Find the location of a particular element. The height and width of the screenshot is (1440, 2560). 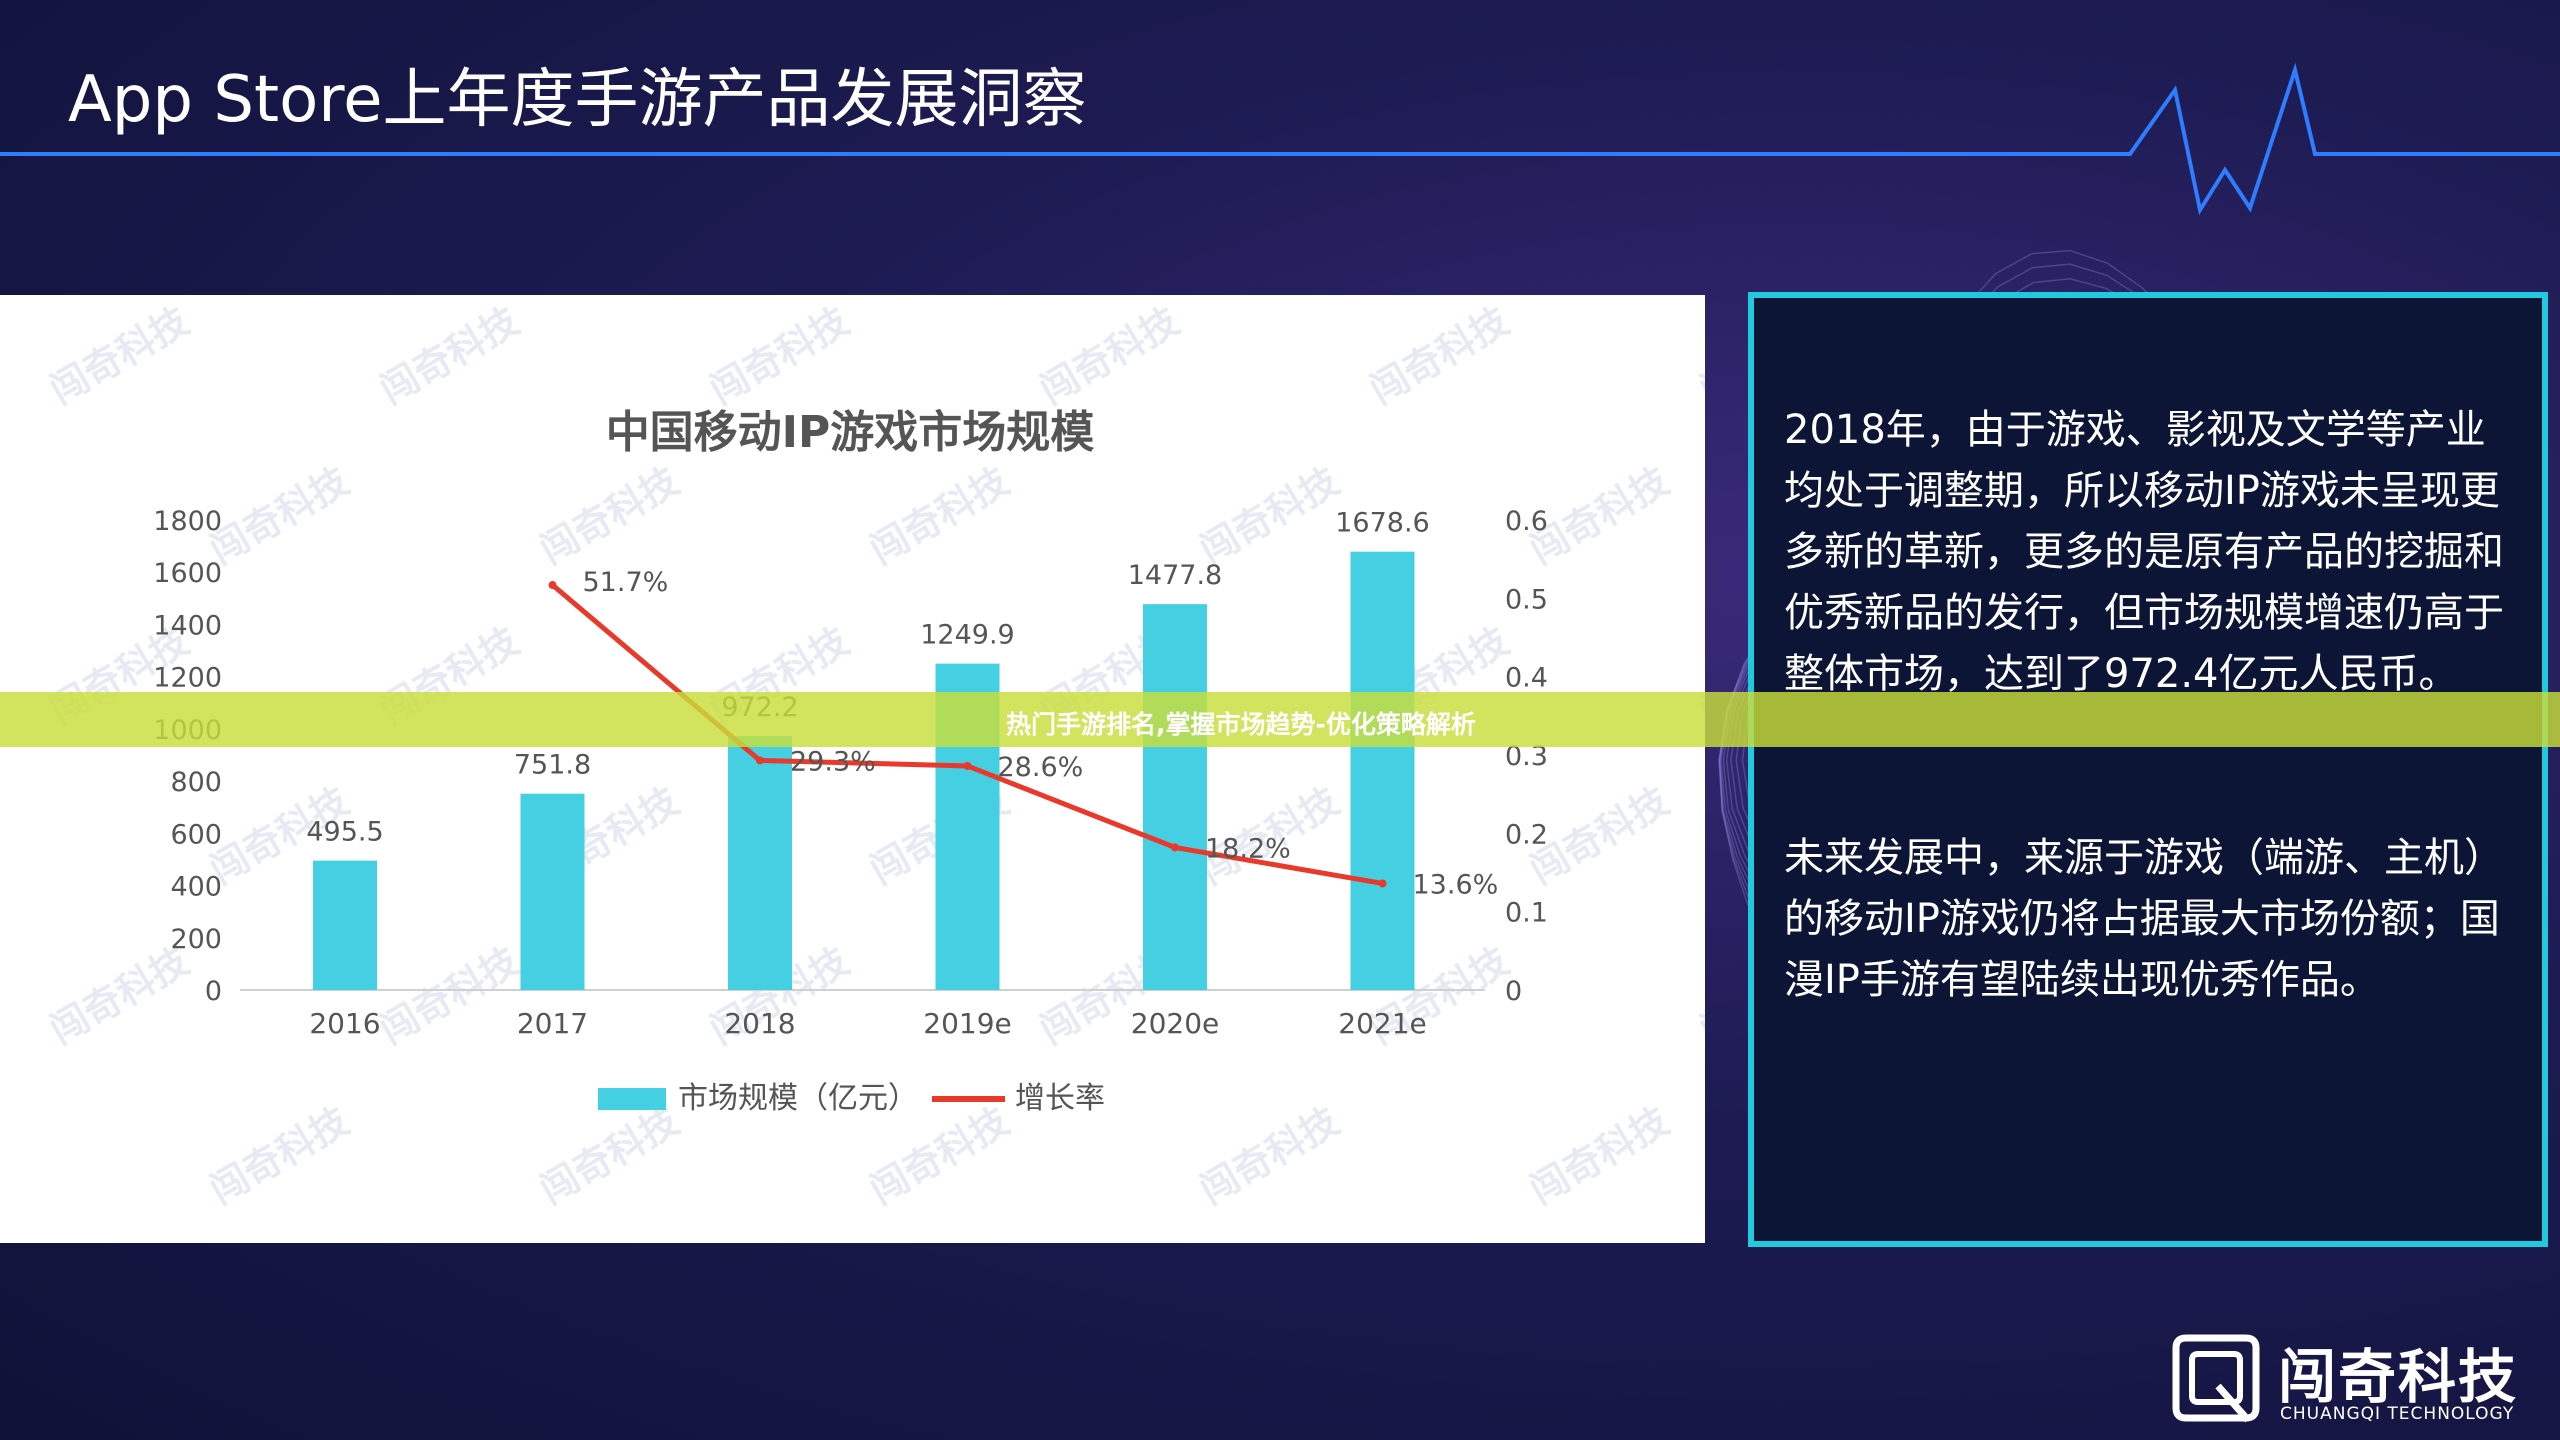

logo-subtitle: CHUANGQI TECHNOLOGY is located at coordinates (2397, 1414).